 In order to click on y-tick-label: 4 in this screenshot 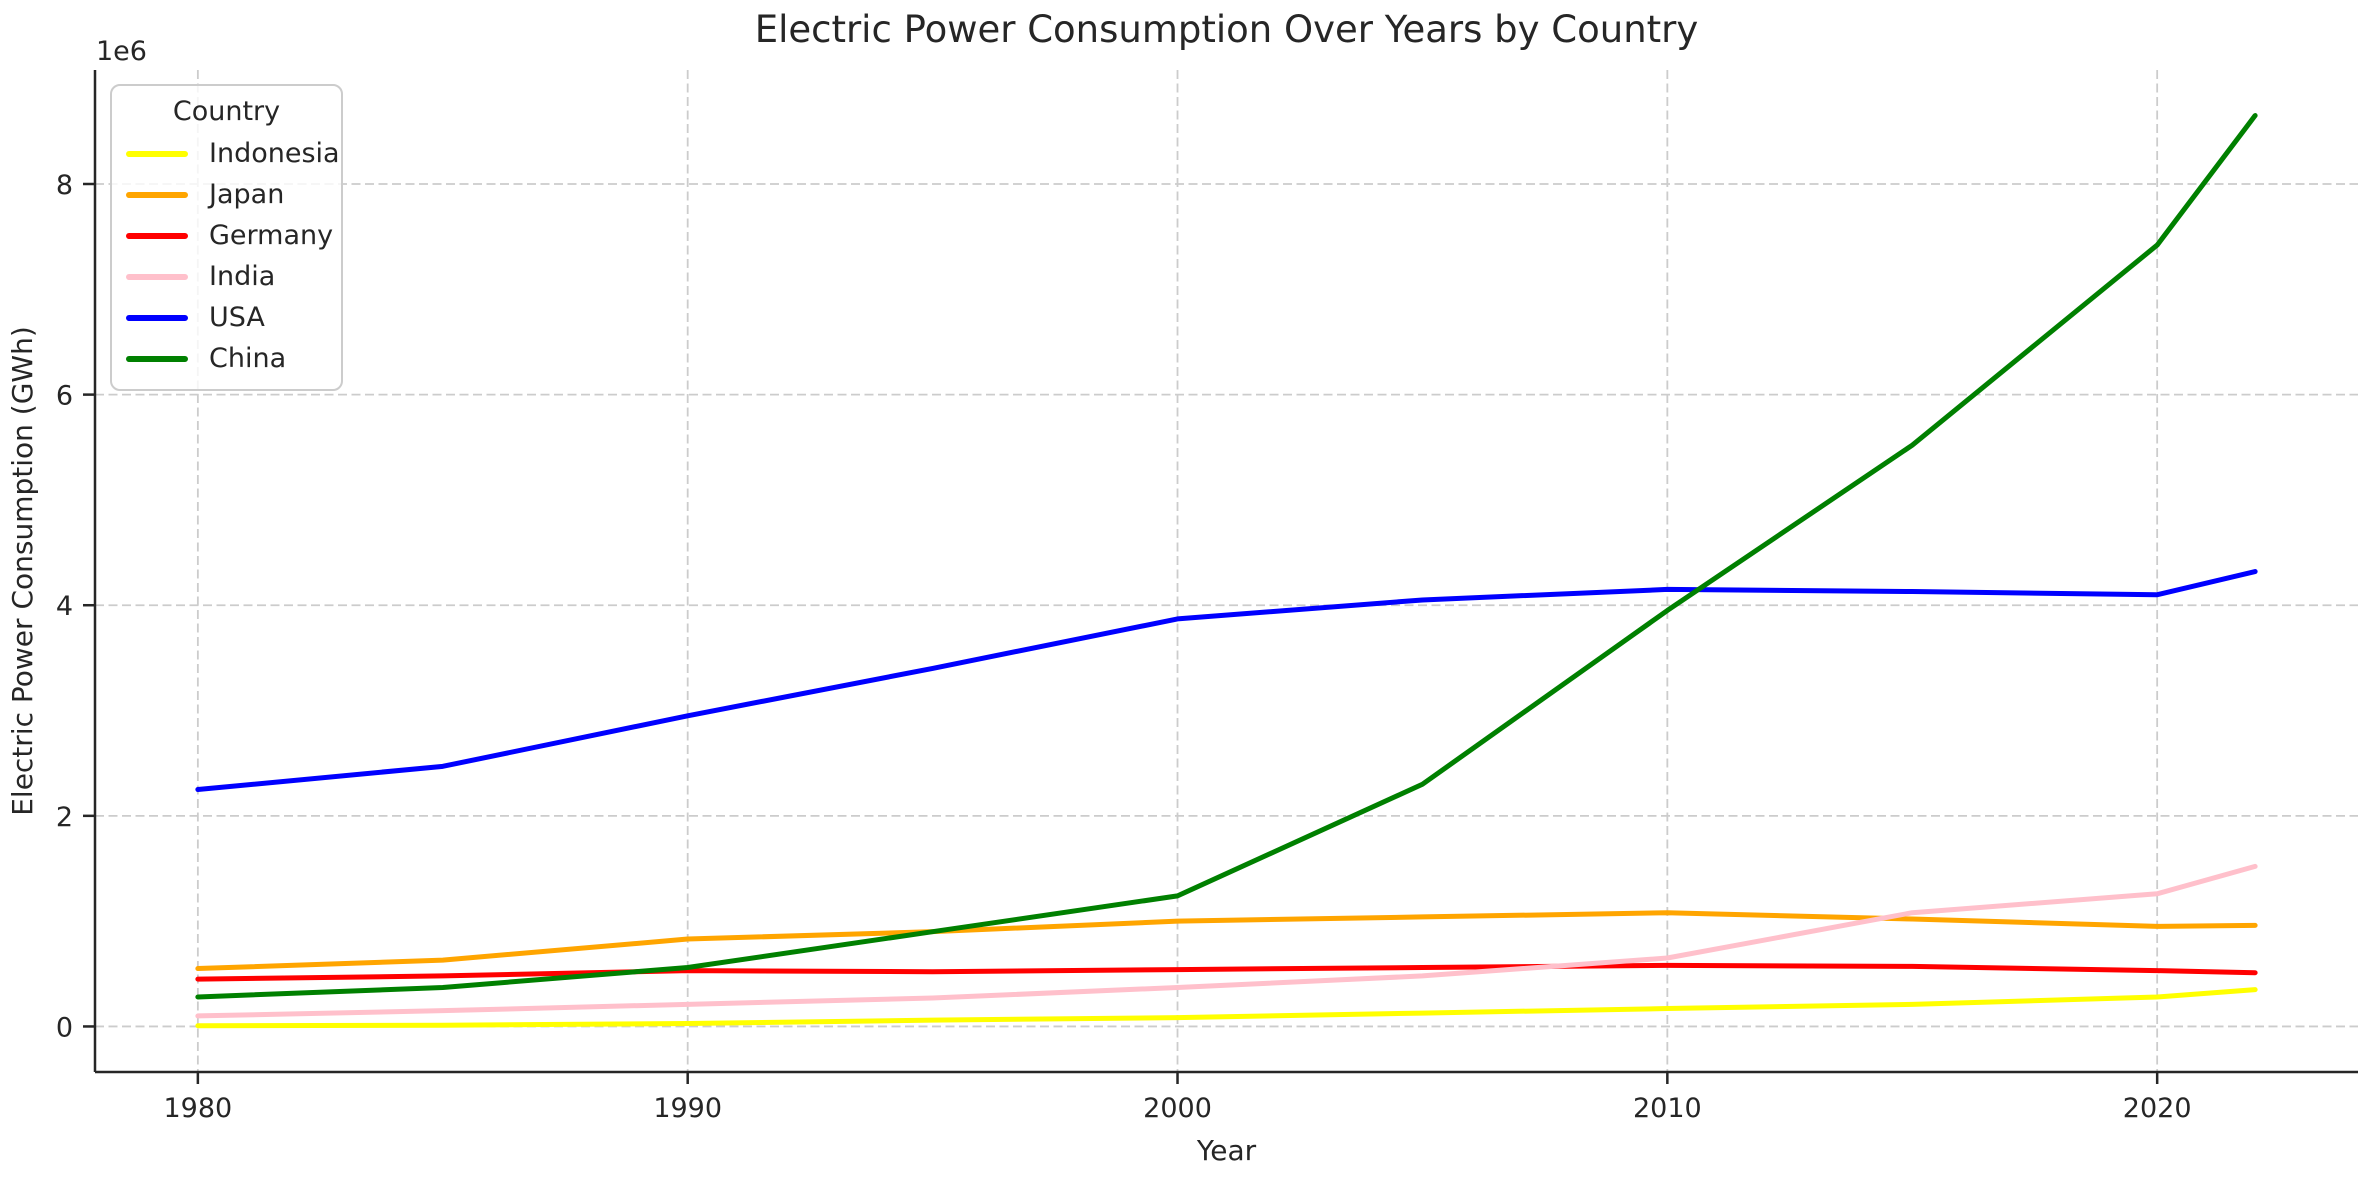, I will do `click(64, 606)`.